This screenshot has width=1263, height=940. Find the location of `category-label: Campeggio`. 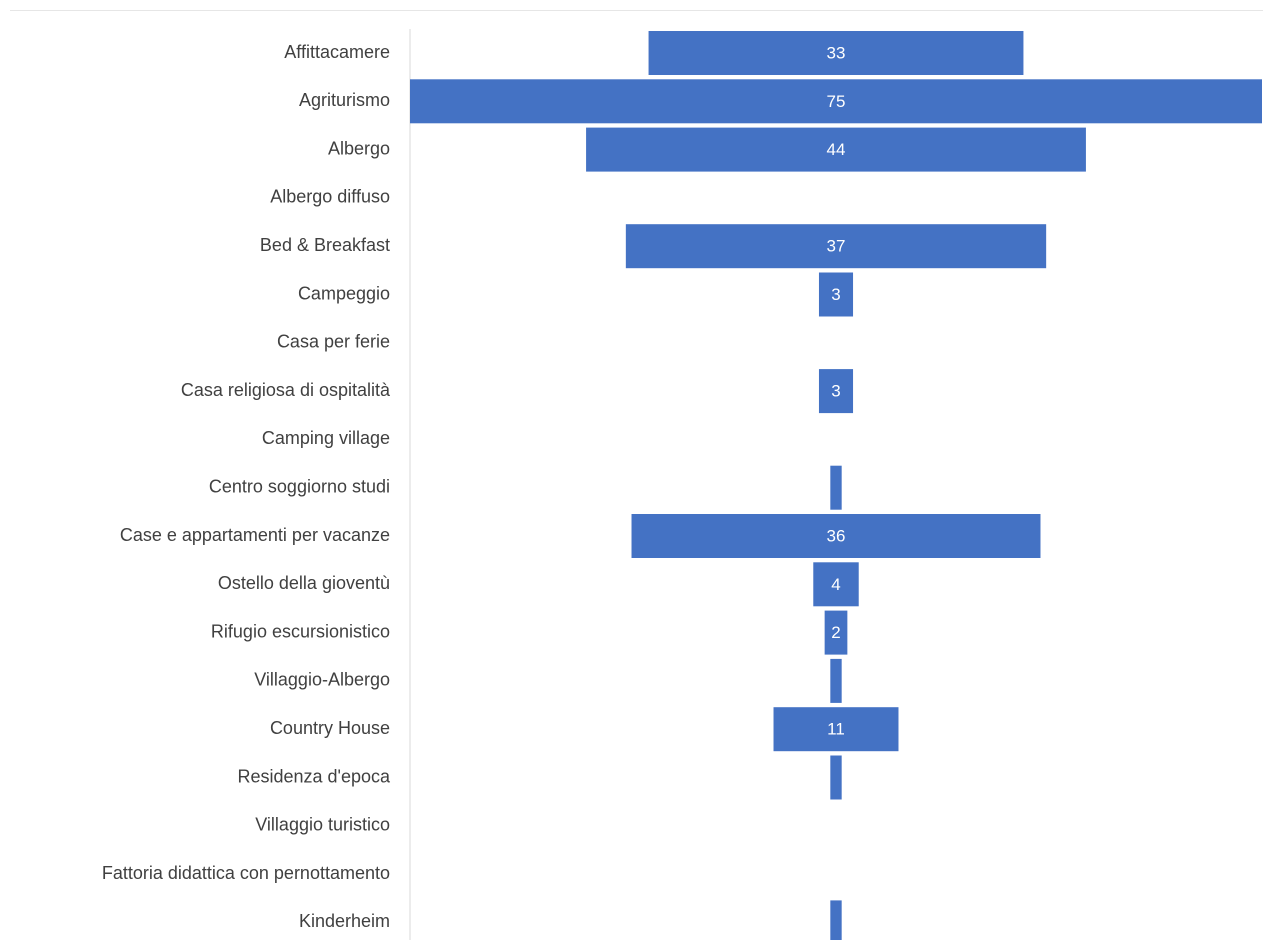

category-label: Campeggio is located at coordinates (344, 293).